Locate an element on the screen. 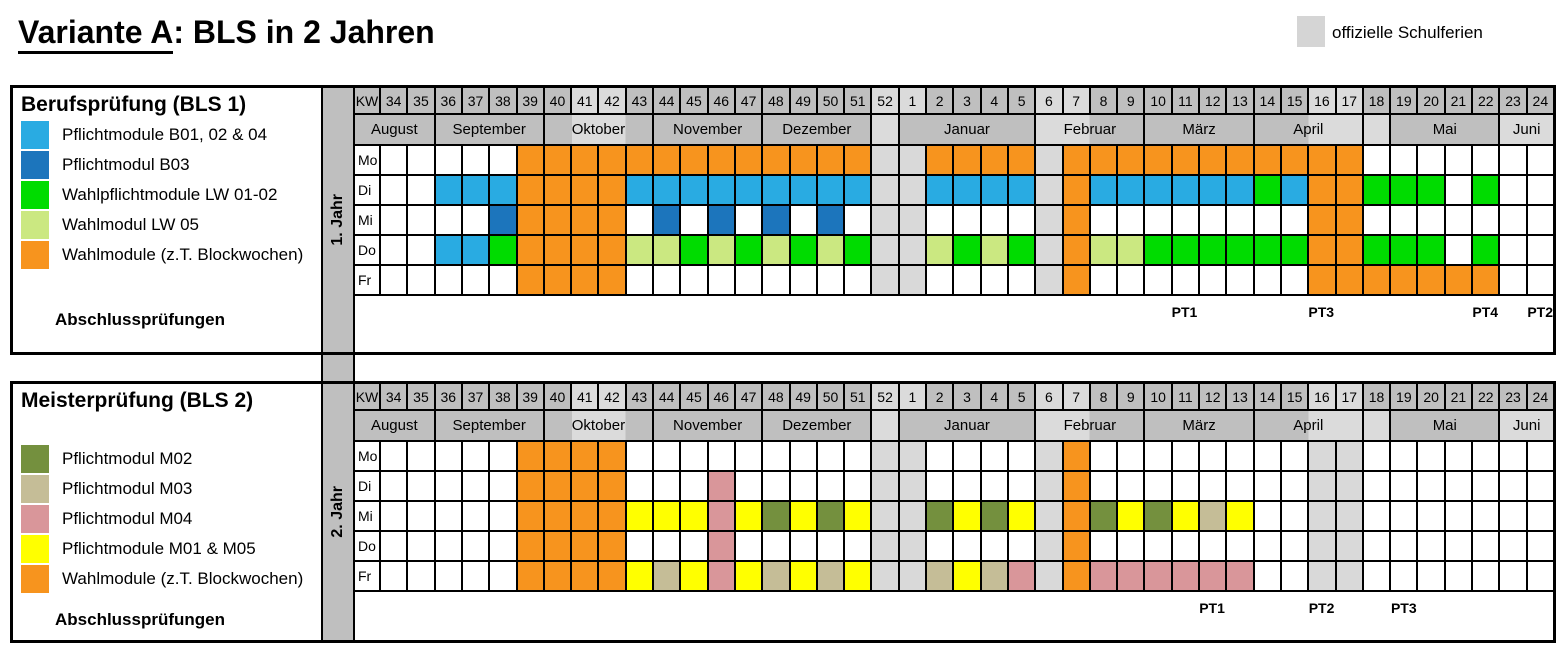 The image size is (1563, 655). legend-label: Pflichtmodul B03 is located at coordinates (126, 164).